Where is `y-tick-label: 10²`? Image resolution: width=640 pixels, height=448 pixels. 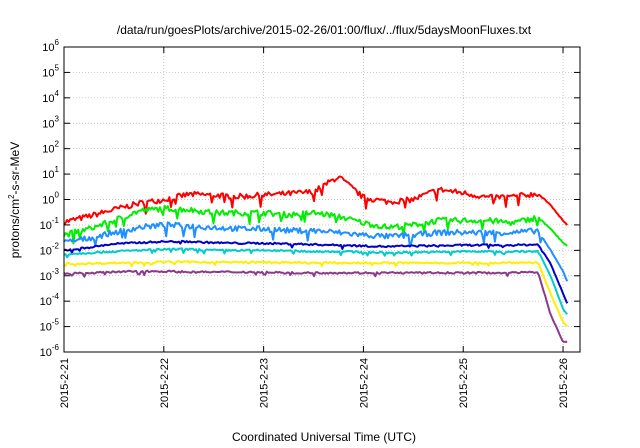
y-tick-label: 10² is located at coordinates (50, 148).